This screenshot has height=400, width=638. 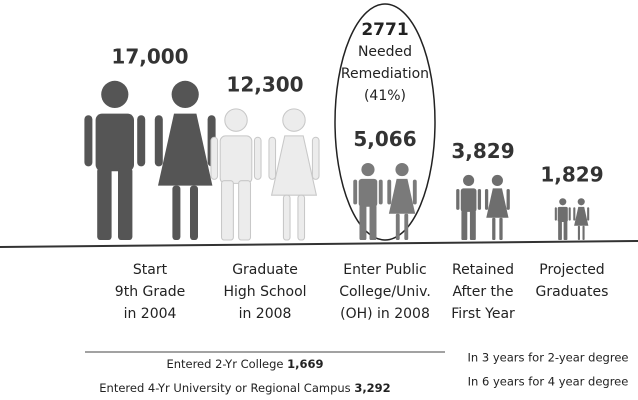 I want to click on category-label: Start, so click(x=150, y=270).